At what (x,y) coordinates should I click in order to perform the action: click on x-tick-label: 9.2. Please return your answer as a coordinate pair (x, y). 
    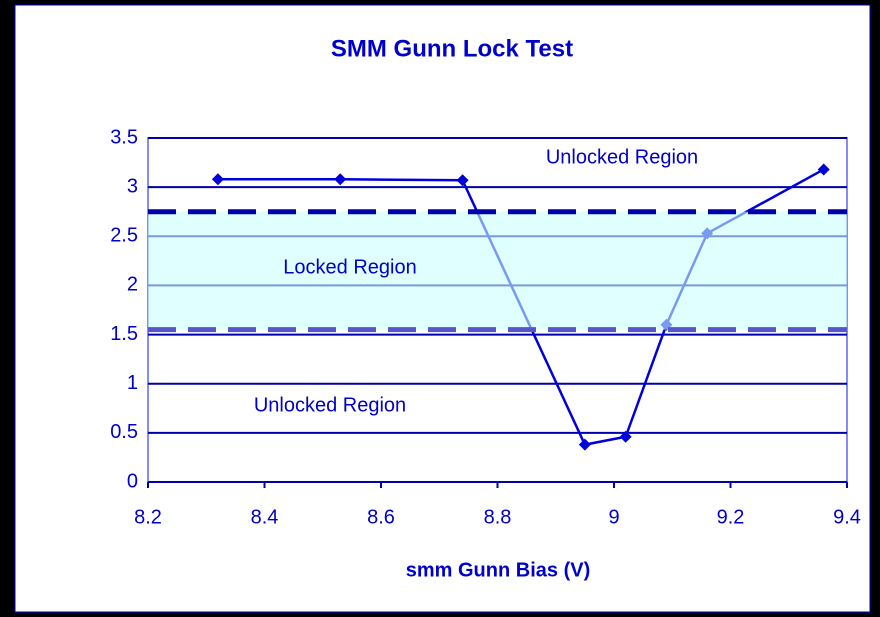
    Looking at the image, I should click on (731, 517).